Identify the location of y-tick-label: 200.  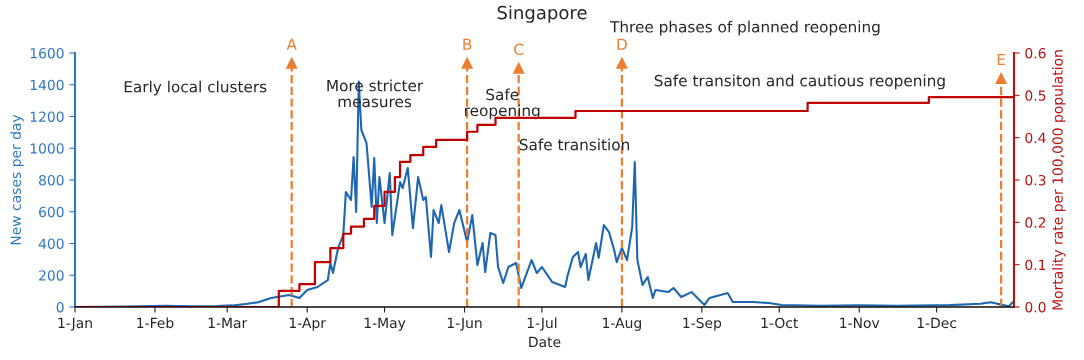
(51, 275).